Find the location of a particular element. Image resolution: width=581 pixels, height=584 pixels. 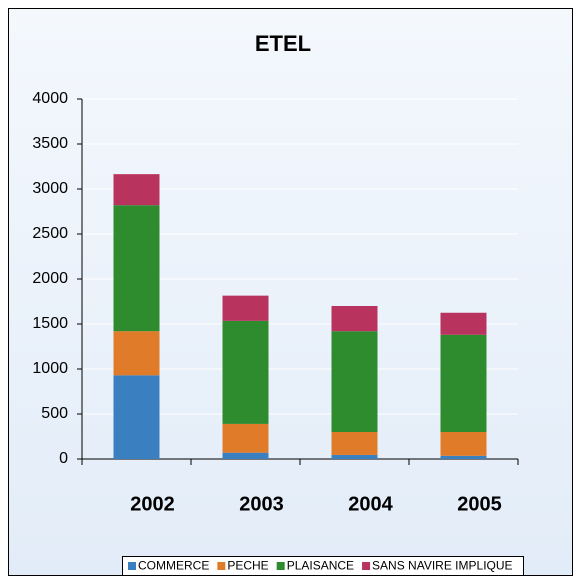

y-tick-label: 3500 is located at coordinates (50, 143).